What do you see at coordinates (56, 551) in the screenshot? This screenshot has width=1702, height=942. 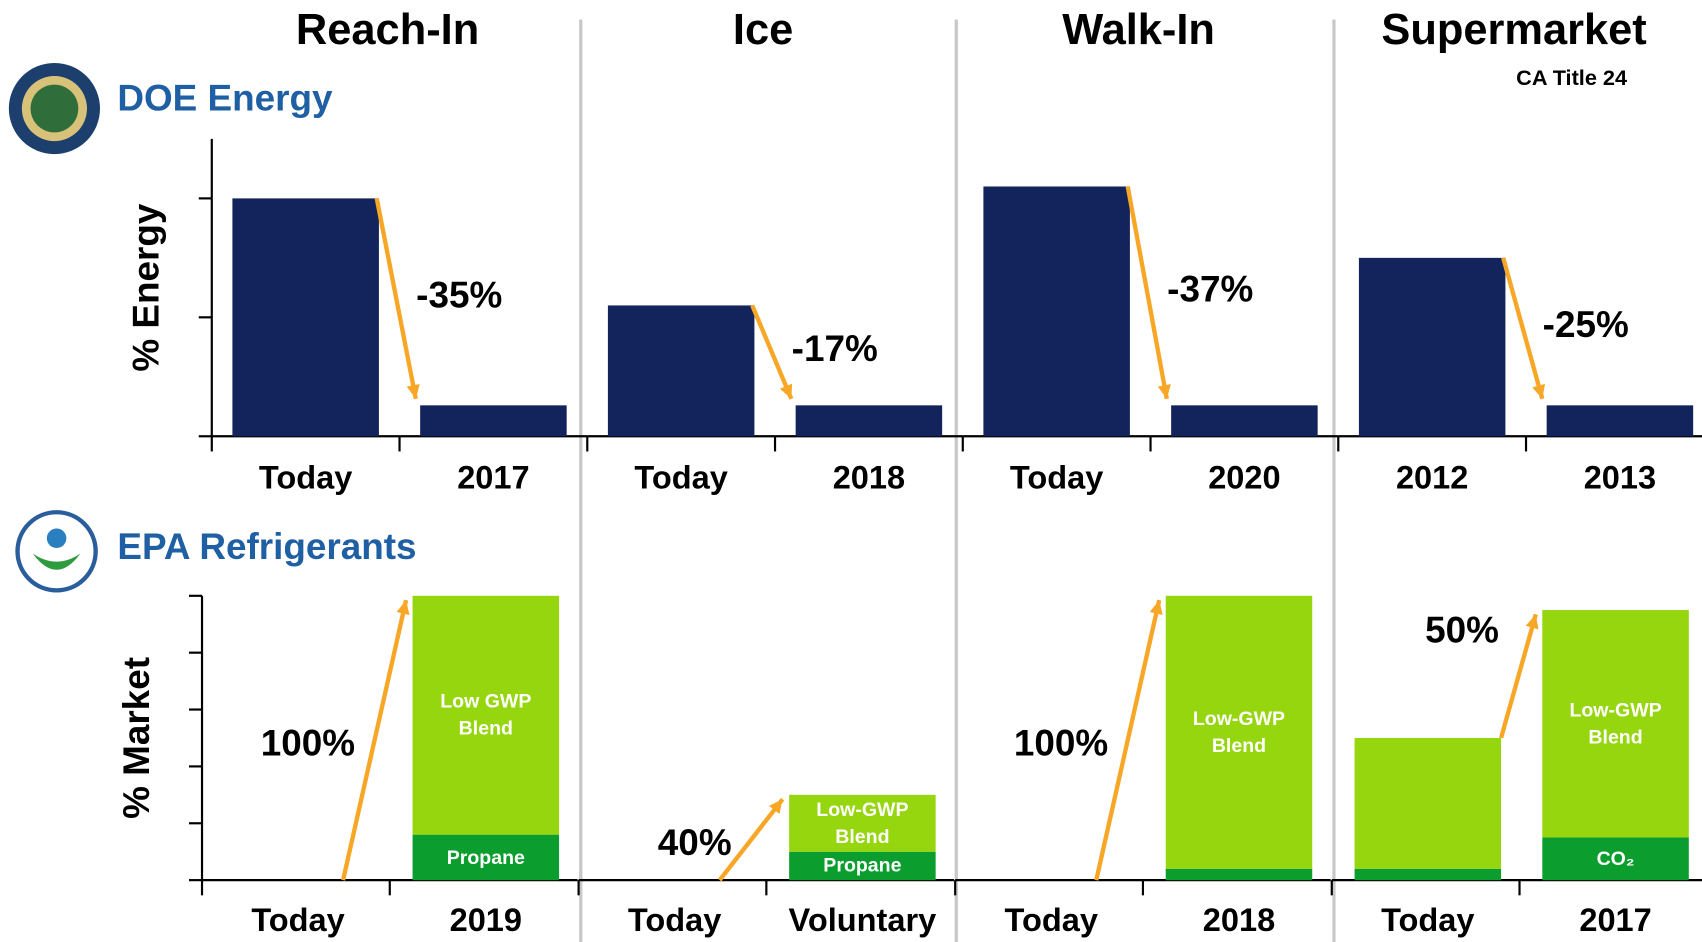 I see `epa-logo` at bounding box center [56, 551].